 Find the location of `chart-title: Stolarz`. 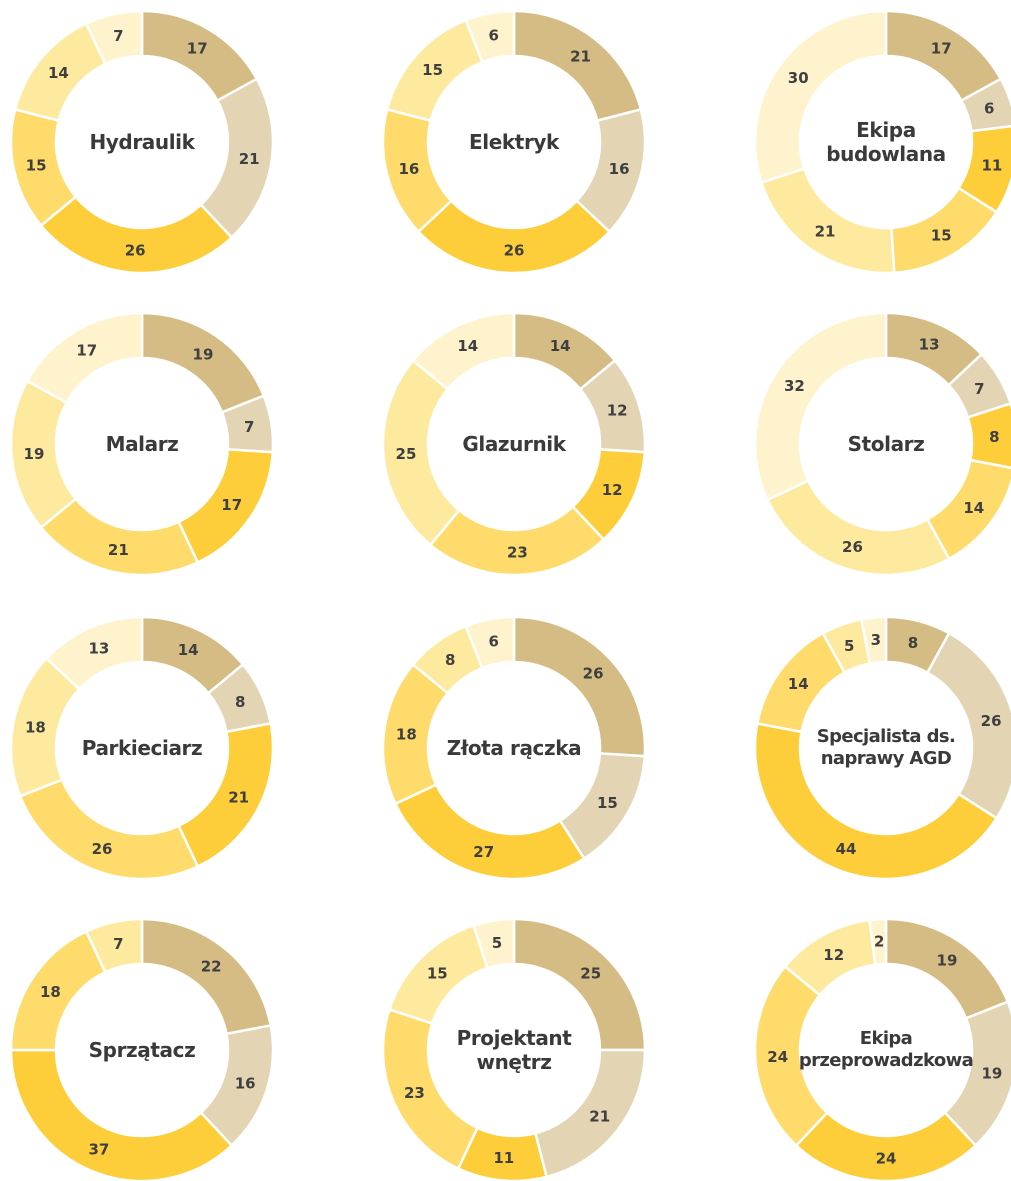

chart-title: Stolarz is located at coordinates (886, 444).